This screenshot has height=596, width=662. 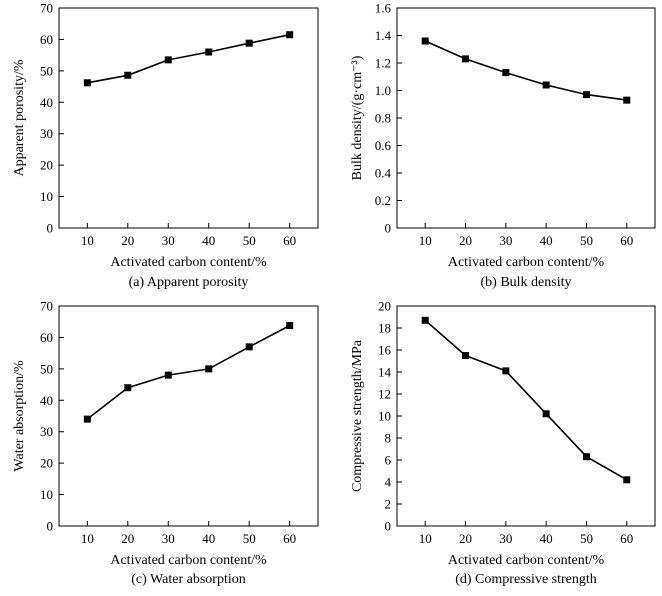 What do you see at coordinates (388, 482) in the screenshot?
I see `y-tick-label: 4` at bounding box center [388, 482].